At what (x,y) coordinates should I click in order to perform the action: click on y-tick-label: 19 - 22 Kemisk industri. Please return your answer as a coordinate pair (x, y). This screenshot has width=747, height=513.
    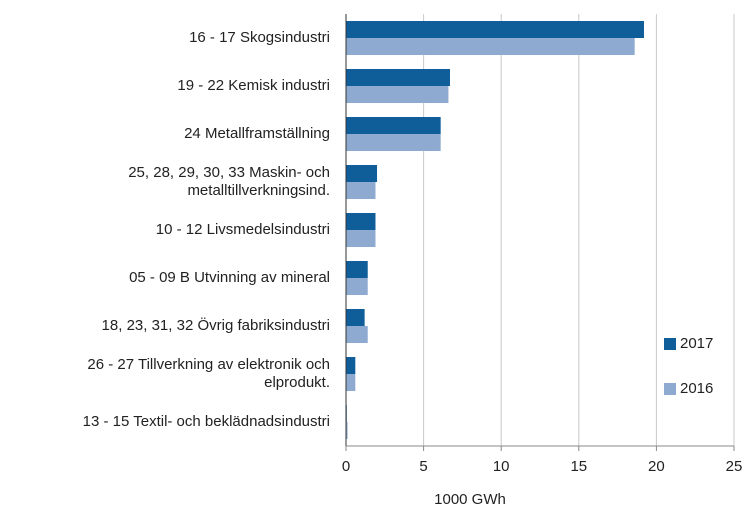
    Looking at the image, I should click on (253, 85).